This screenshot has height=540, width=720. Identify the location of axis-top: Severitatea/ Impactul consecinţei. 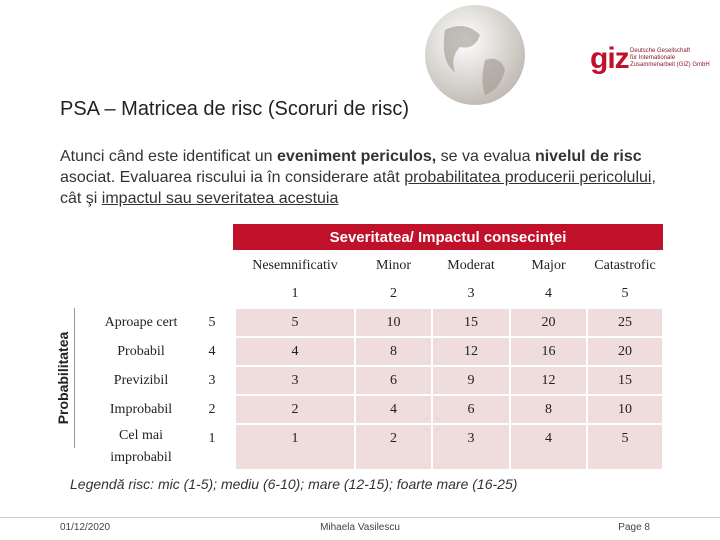
(448, 237).